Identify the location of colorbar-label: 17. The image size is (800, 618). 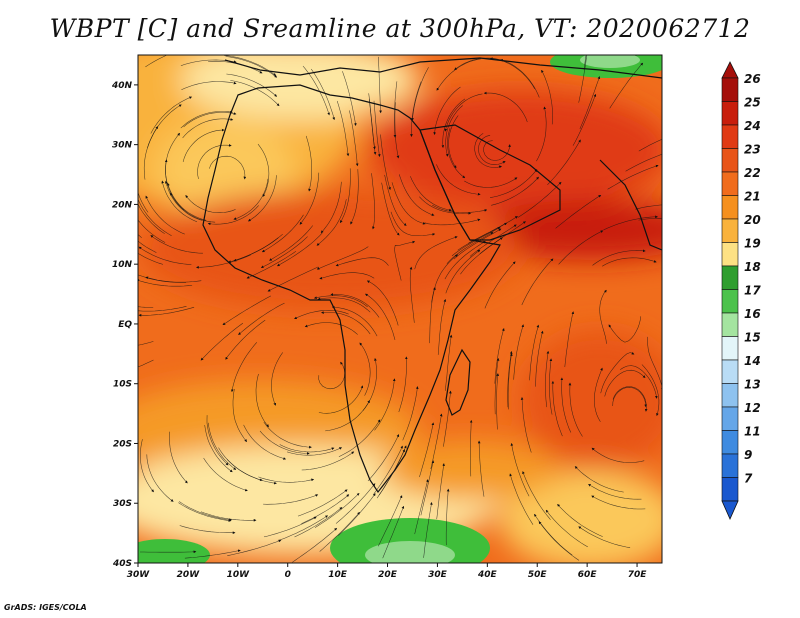
(752, 291).